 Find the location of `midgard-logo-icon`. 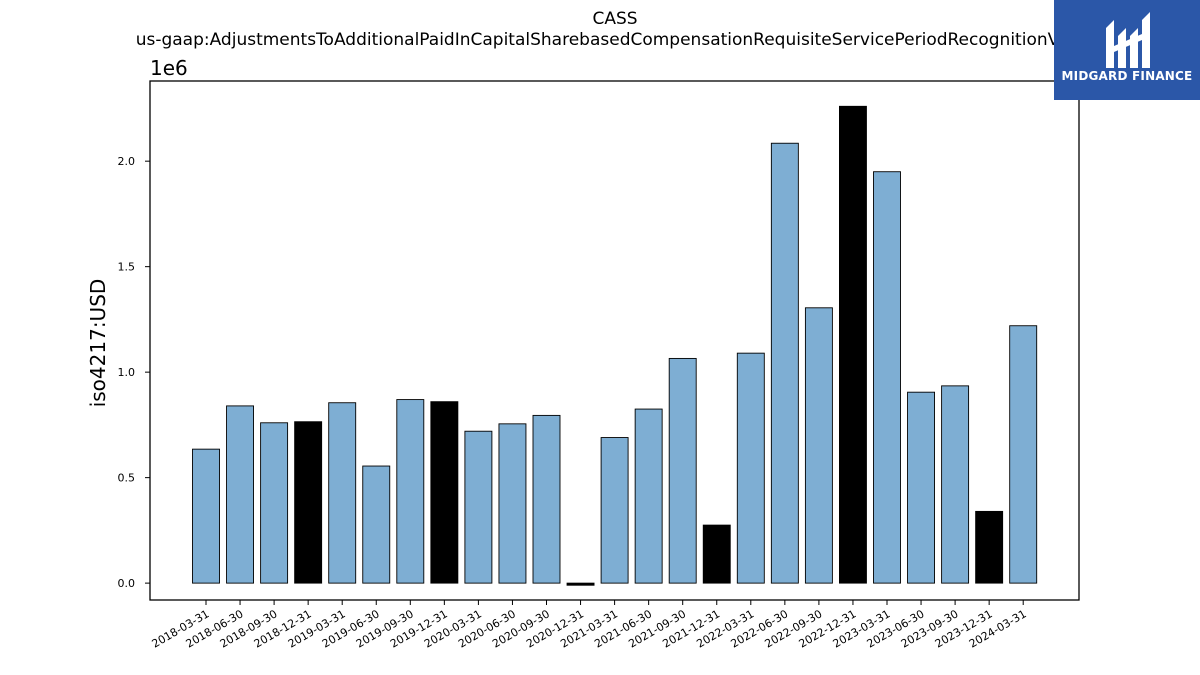

midgard-logo-icon is located at coordinates (1128, 40).